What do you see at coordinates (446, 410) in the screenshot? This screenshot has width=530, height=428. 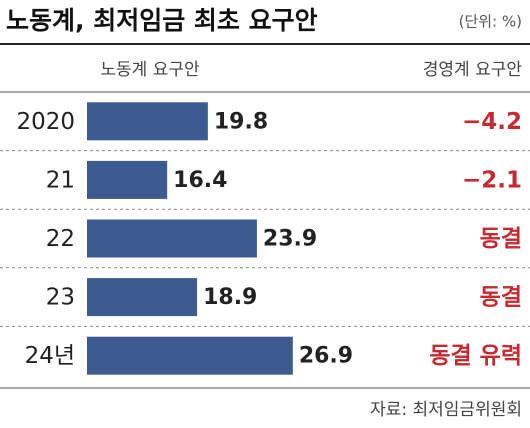 I see `source: 자료: 최저임금위원회` at bounding box center [446, 410].